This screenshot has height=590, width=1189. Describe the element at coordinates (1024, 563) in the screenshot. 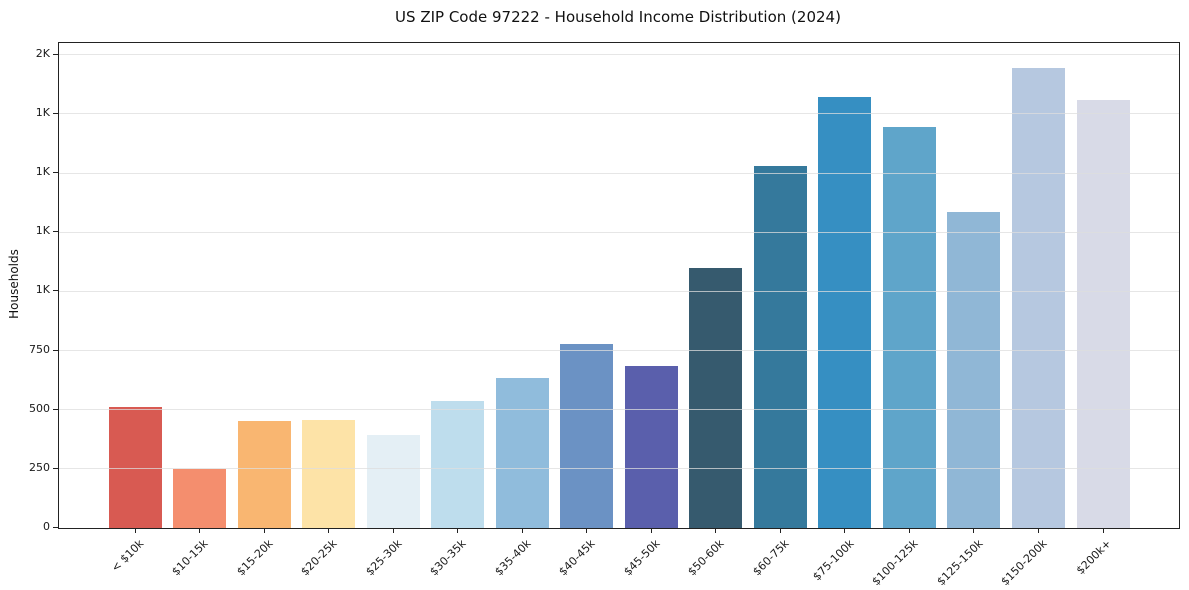

I see `x-tick-label: $150-200k` at that location.